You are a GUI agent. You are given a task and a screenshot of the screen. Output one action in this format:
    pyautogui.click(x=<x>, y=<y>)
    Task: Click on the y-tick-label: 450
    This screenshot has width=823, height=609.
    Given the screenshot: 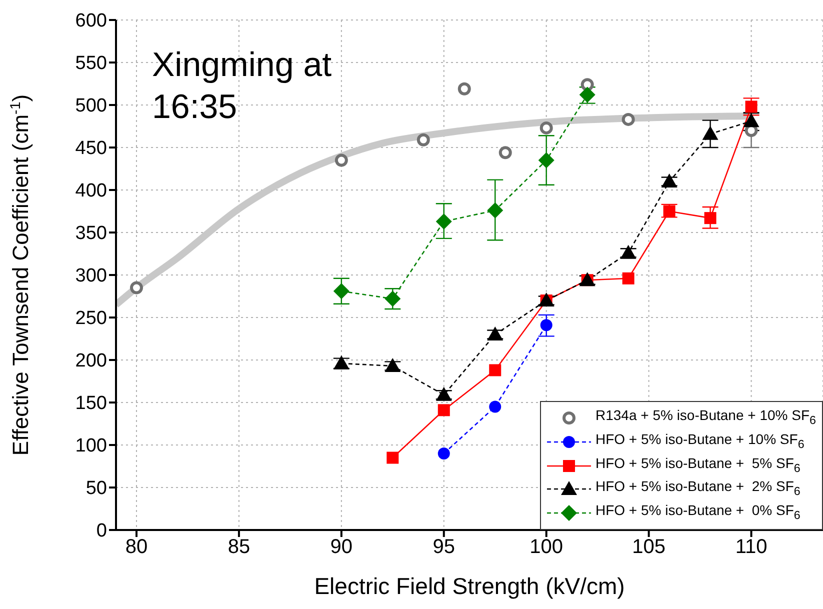 What is the action you would take?
    pyautogui.click(x=91, y=149)
    